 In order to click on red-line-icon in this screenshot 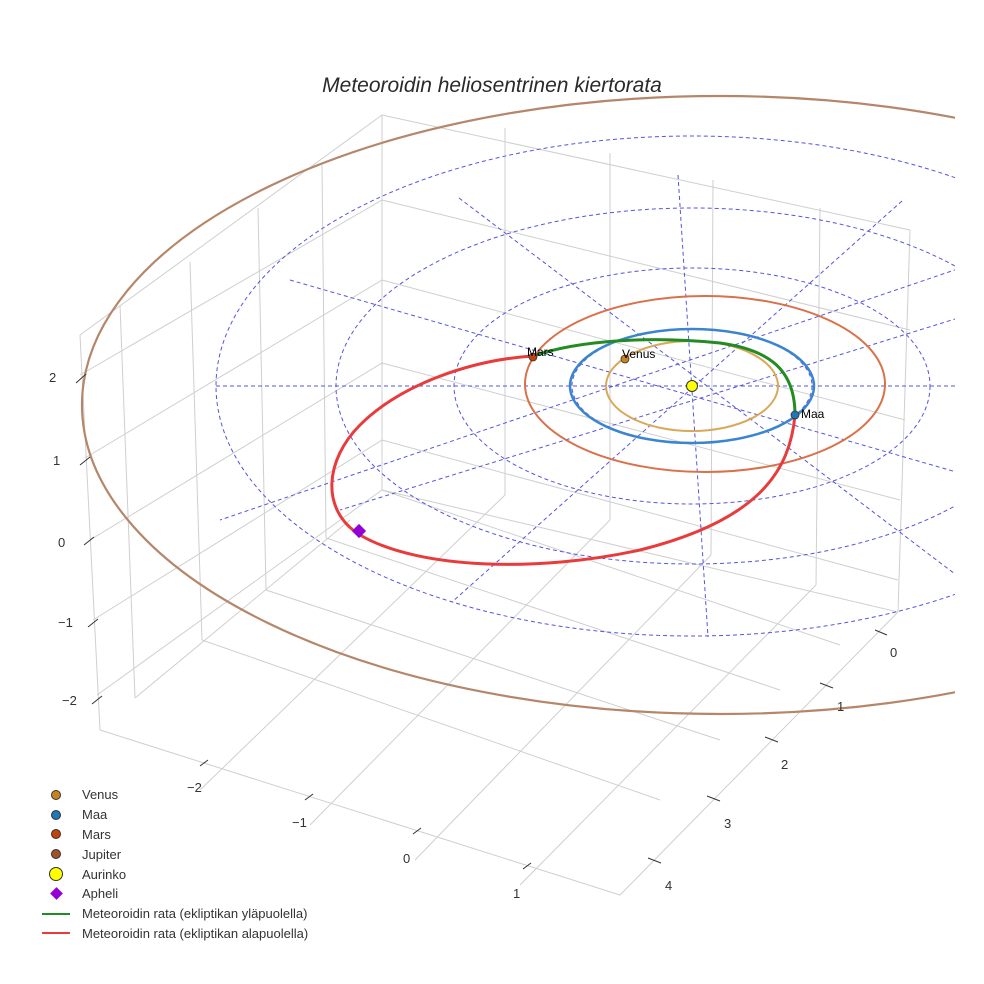, I will do `click(56, 933)`.